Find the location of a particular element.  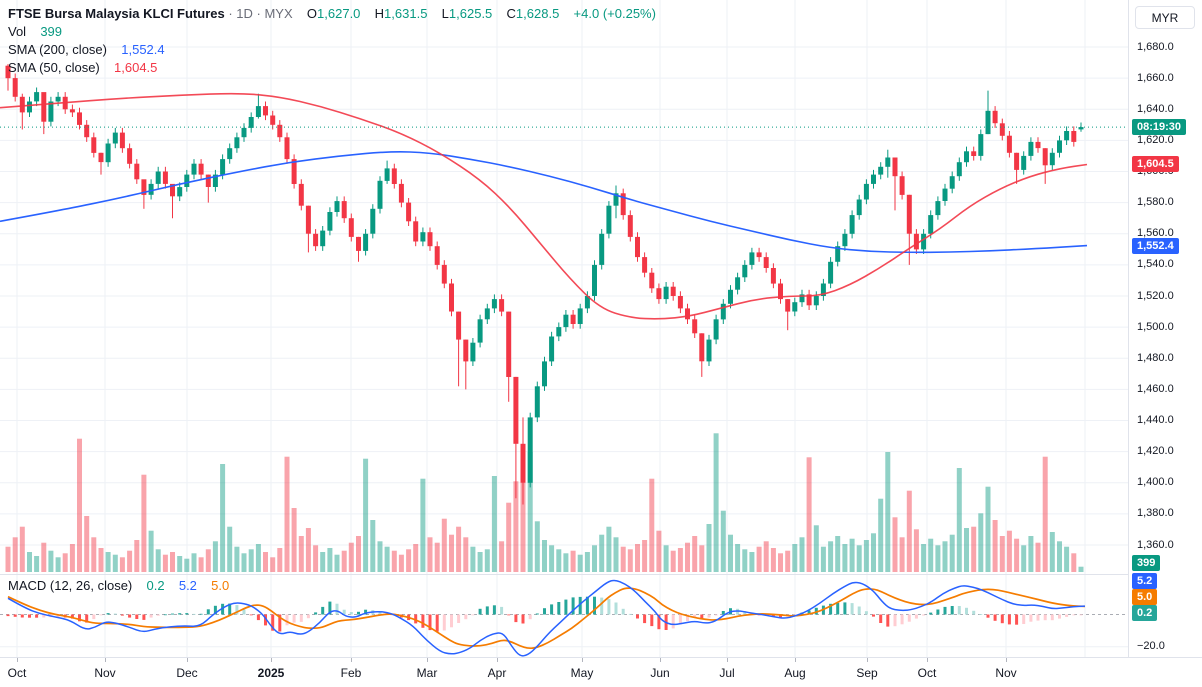

countdown-badge: 08:19:30 is located at coordinates (1159, 127).